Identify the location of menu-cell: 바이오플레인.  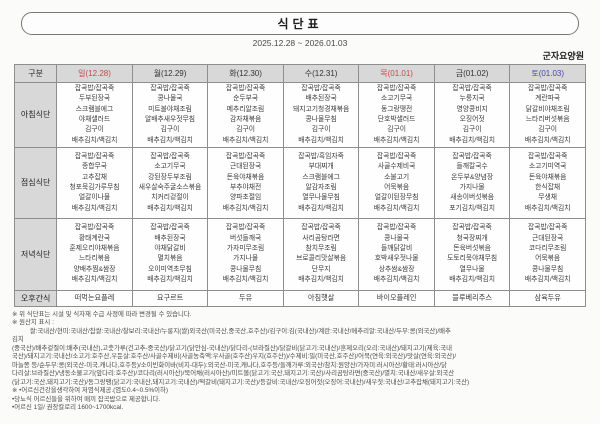
(396, 298).